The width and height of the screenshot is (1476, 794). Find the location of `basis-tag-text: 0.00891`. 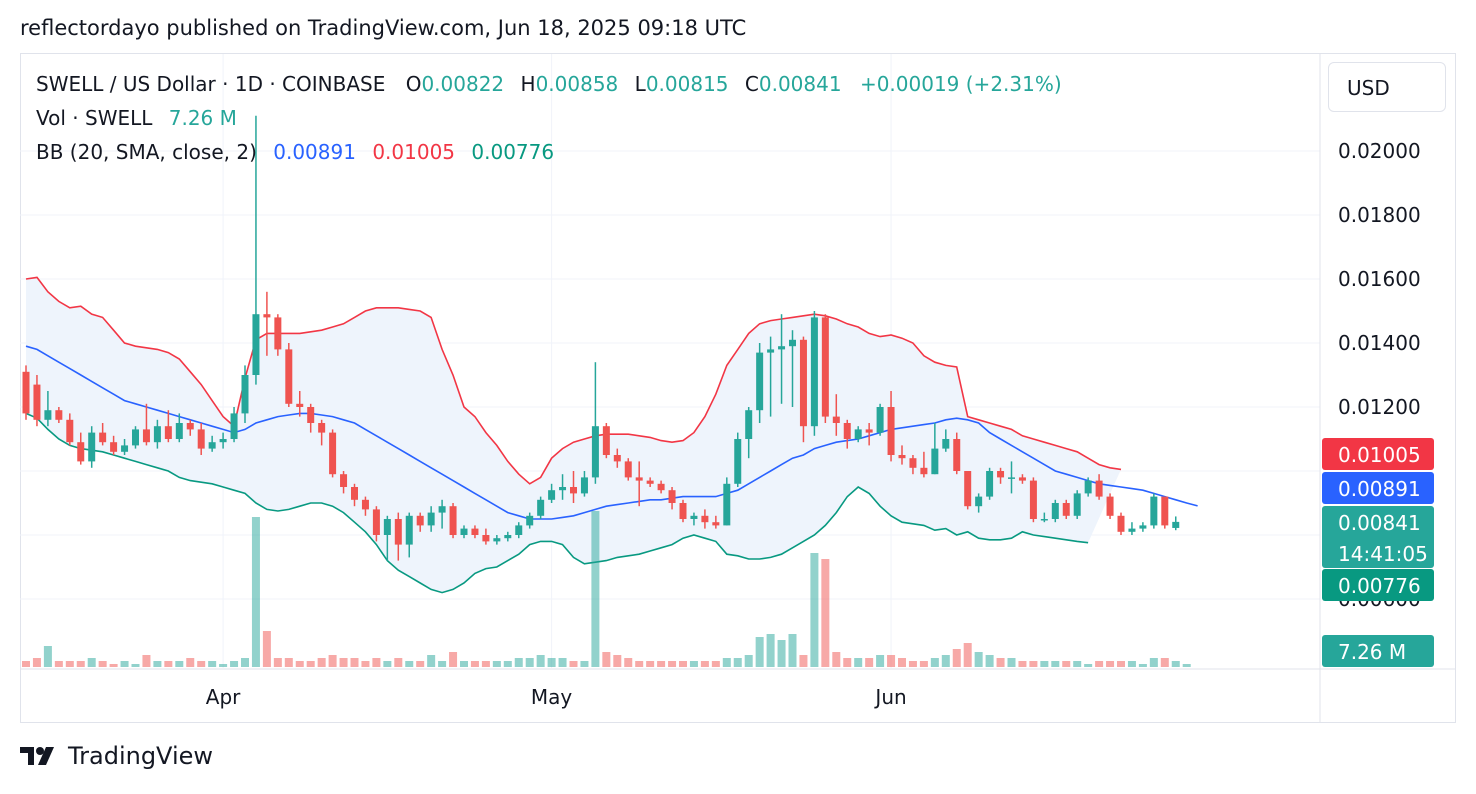

basis-tag-text: 0.00891 is located at coordinates (1379, 489).